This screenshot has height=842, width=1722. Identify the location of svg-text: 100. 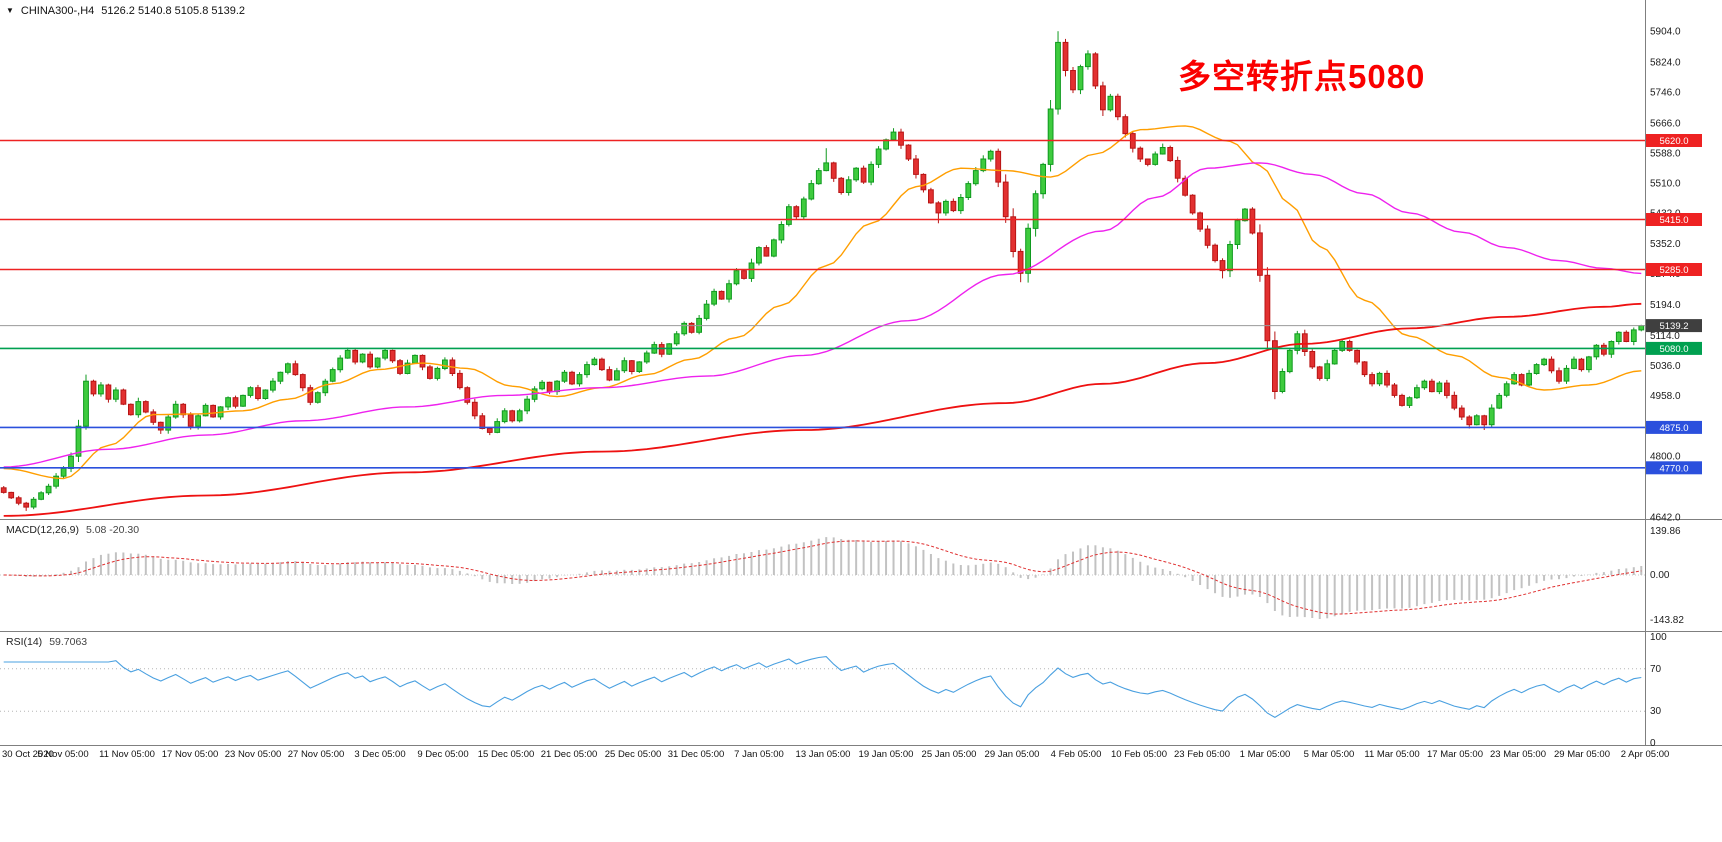
(1658, 637).